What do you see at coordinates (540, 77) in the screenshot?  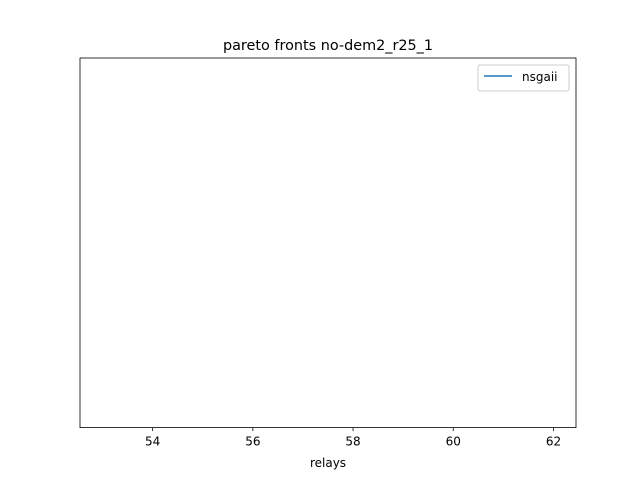 I see `legend-label: nsgaii` at bounding box center [540, 77].